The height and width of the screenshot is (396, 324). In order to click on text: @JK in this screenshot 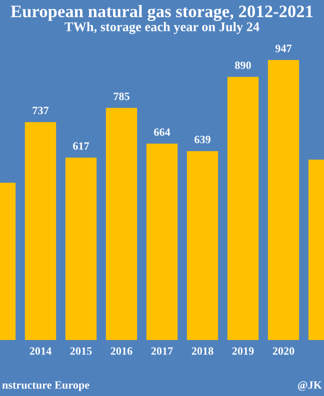, I will do `click(310, 386)`.